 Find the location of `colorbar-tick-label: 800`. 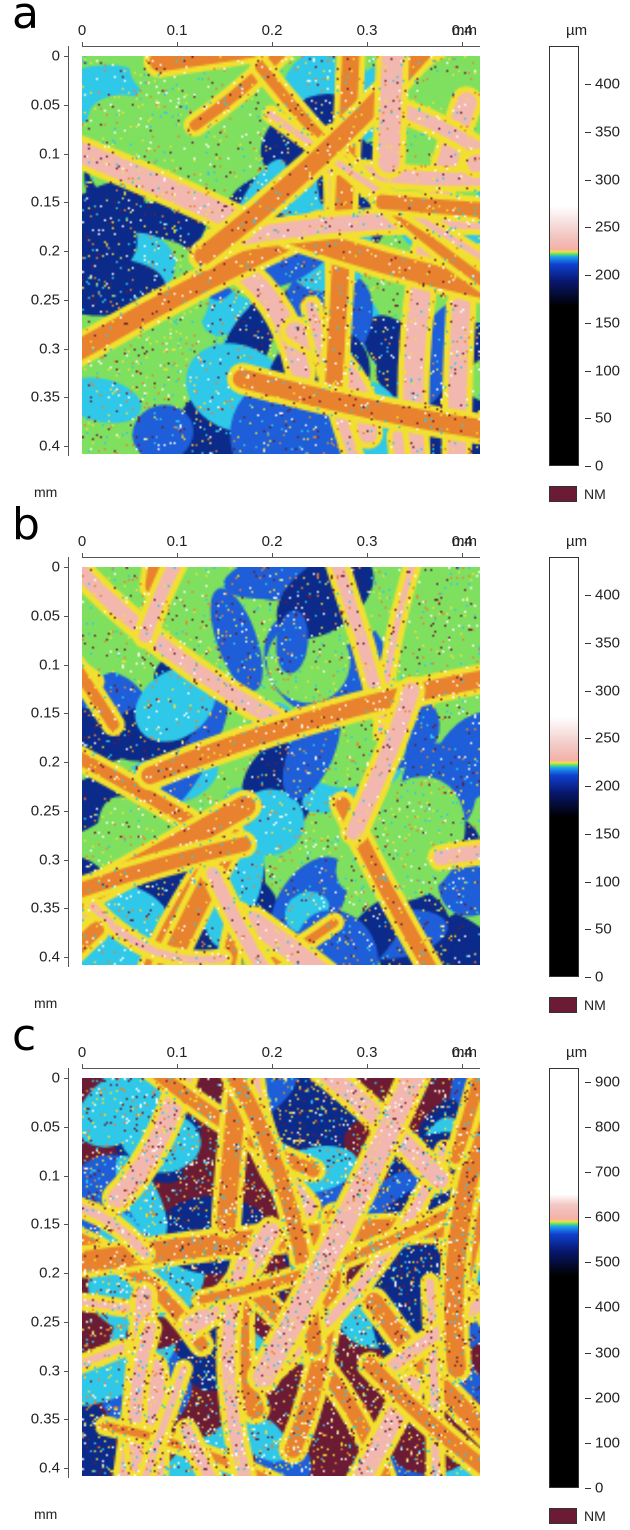

colorbar-tick-label: 800 is located at coordinates (608, 1127).